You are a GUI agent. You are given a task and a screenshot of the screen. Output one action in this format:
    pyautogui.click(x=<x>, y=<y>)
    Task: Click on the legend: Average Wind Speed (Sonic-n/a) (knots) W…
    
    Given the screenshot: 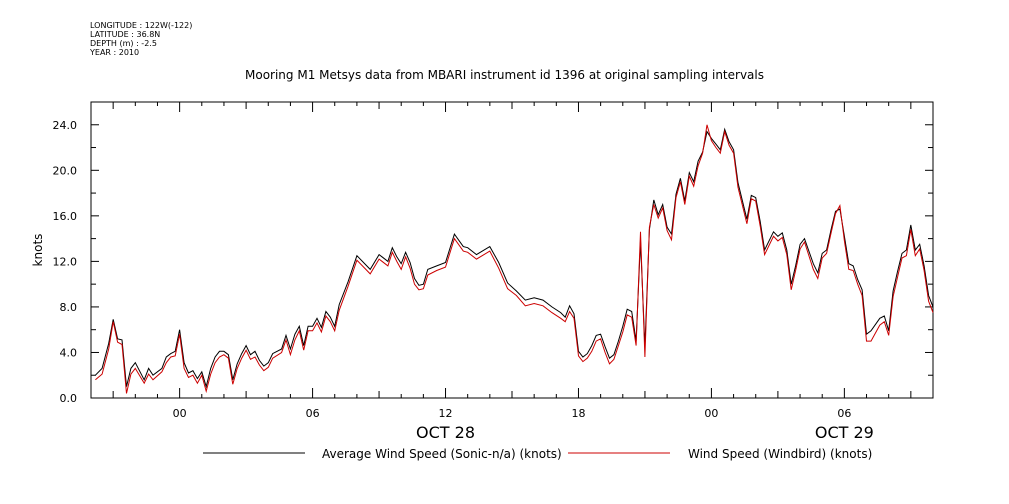 What is the action you would take?
    pyautogui.click(x=537, y=454)
    